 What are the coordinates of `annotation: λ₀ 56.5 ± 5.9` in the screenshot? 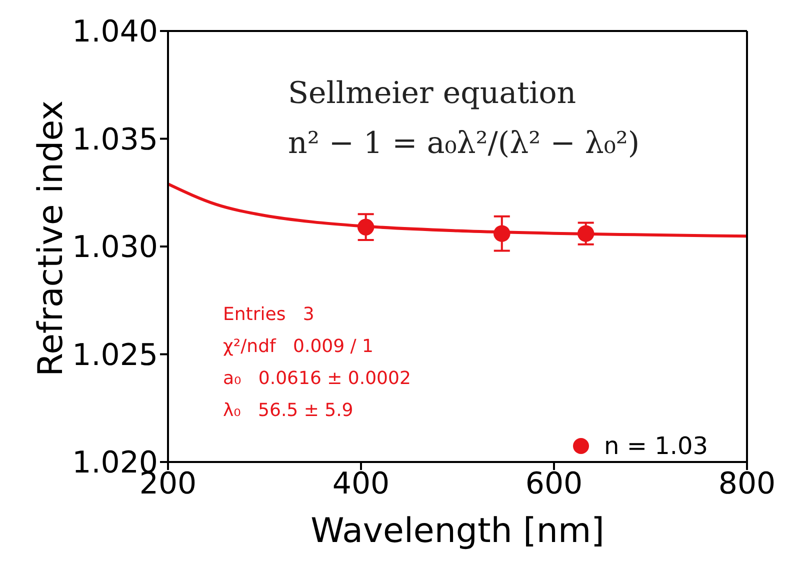 It's located at (288, 410).